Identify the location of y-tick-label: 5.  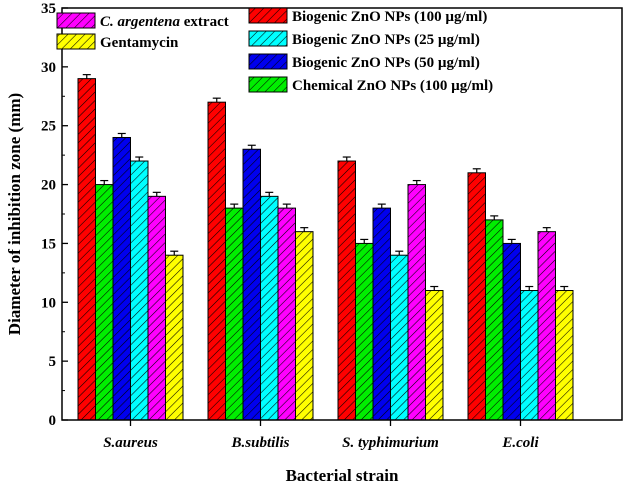
(53, 362).